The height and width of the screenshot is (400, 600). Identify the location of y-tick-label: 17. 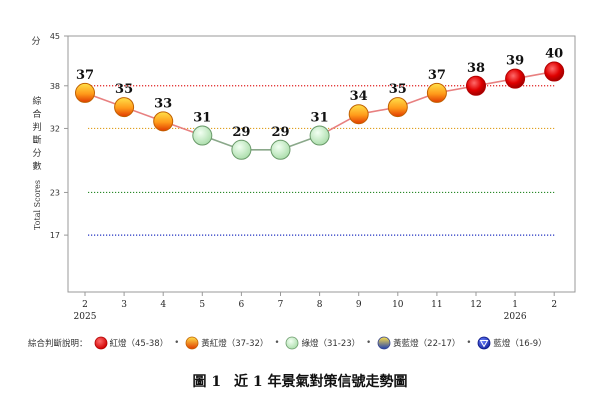
(55, 235).